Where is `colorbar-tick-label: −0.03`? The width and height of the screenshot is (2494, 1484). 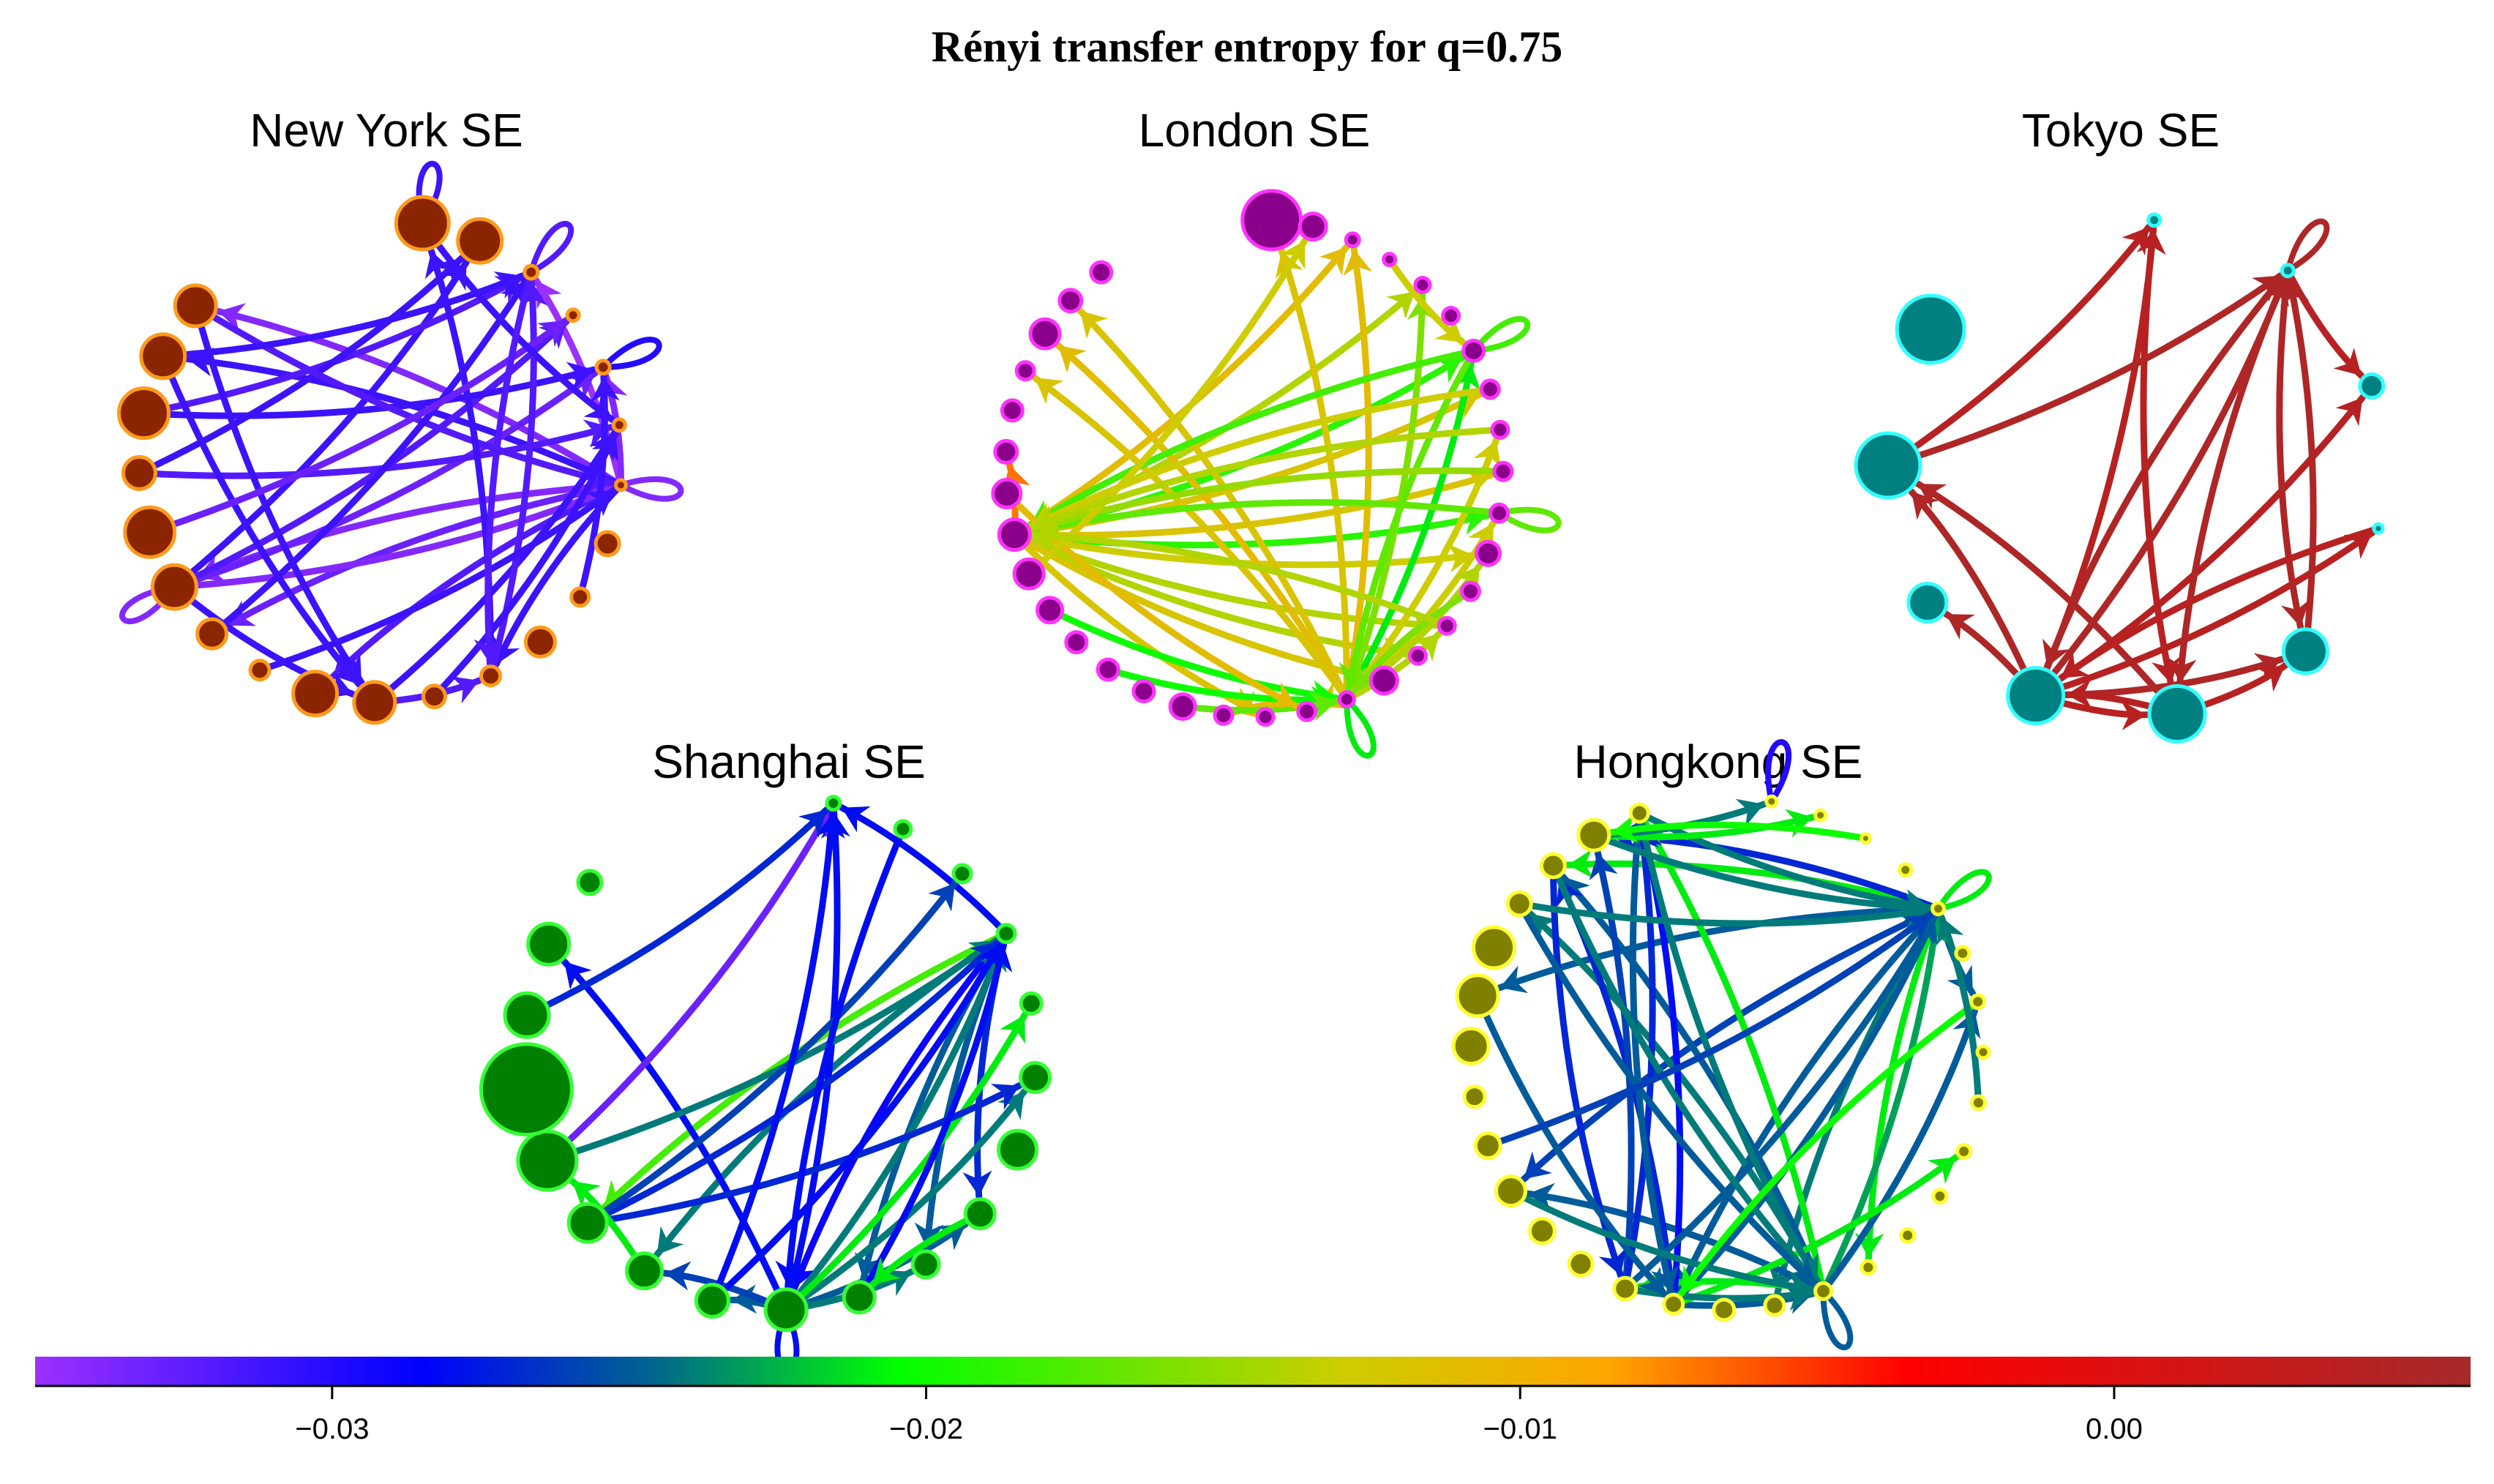
colorbar-tick-label: −0.03 is located at coordinates (332, 1429).